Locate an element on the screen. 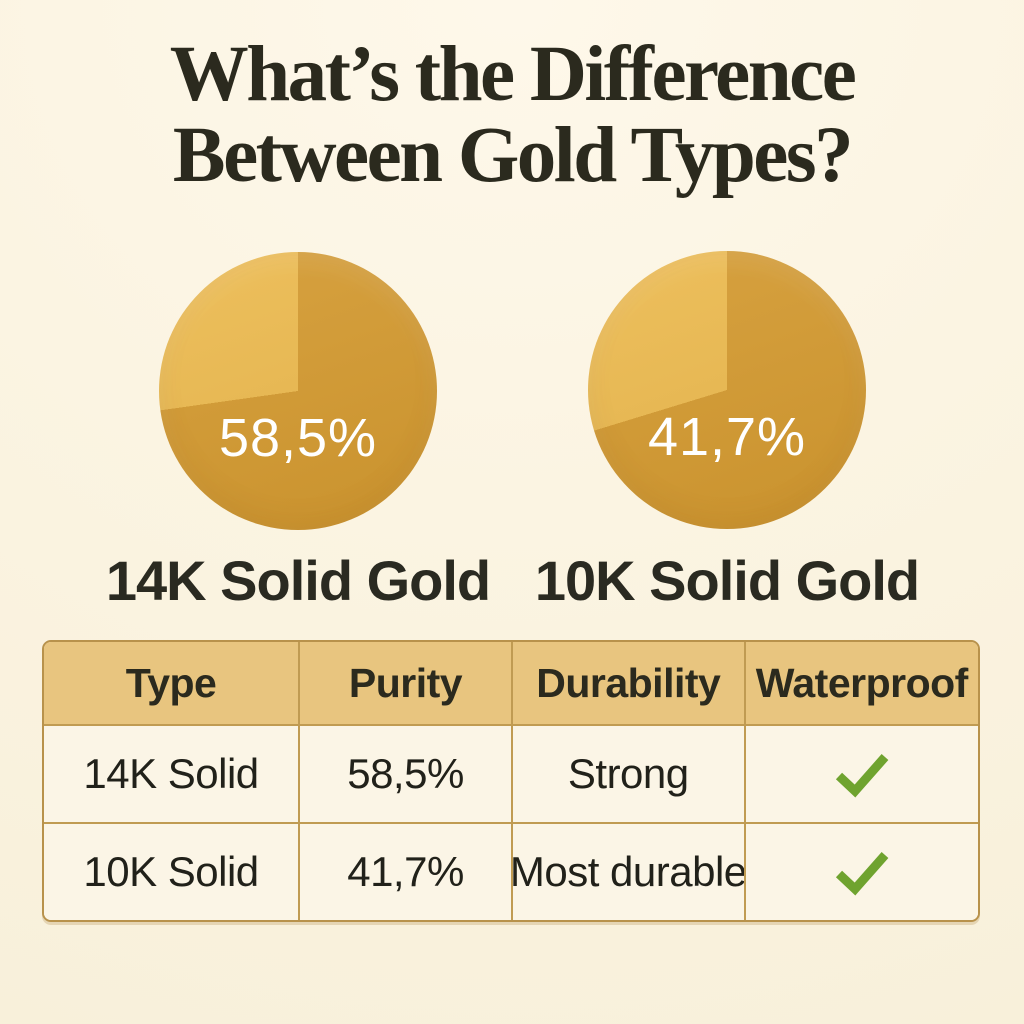  cell-14k-type: 14K Solid is located at coordinates (171, 773).